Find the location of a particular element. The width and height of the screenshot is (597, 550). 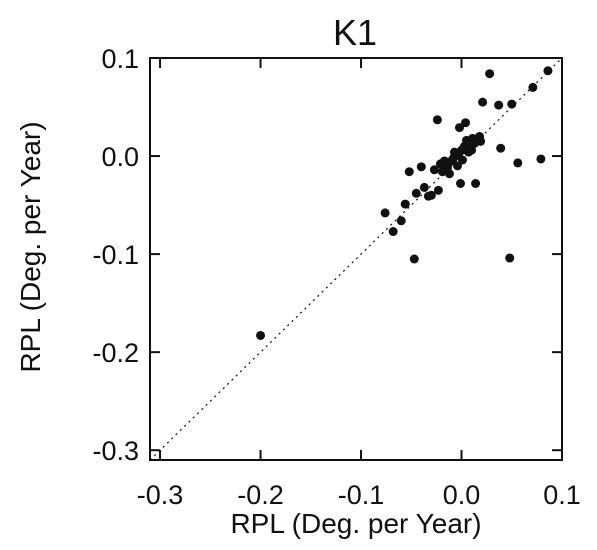

y-axis-tick-labels: 0.1 0.0 -0.1 -0.2 -0.3 is located at coordinates (115, 255).